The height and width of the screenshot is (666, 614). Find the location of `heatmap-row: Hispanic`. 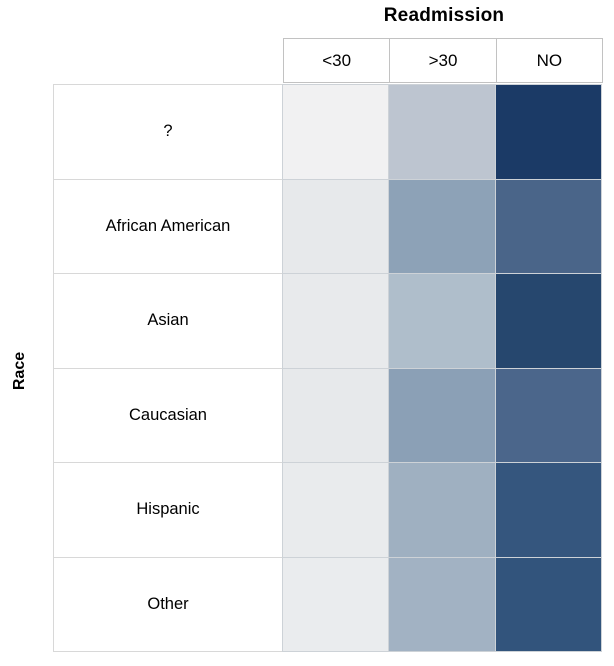

heatmap-row: Hispanic is located at coordinates (327, 510).